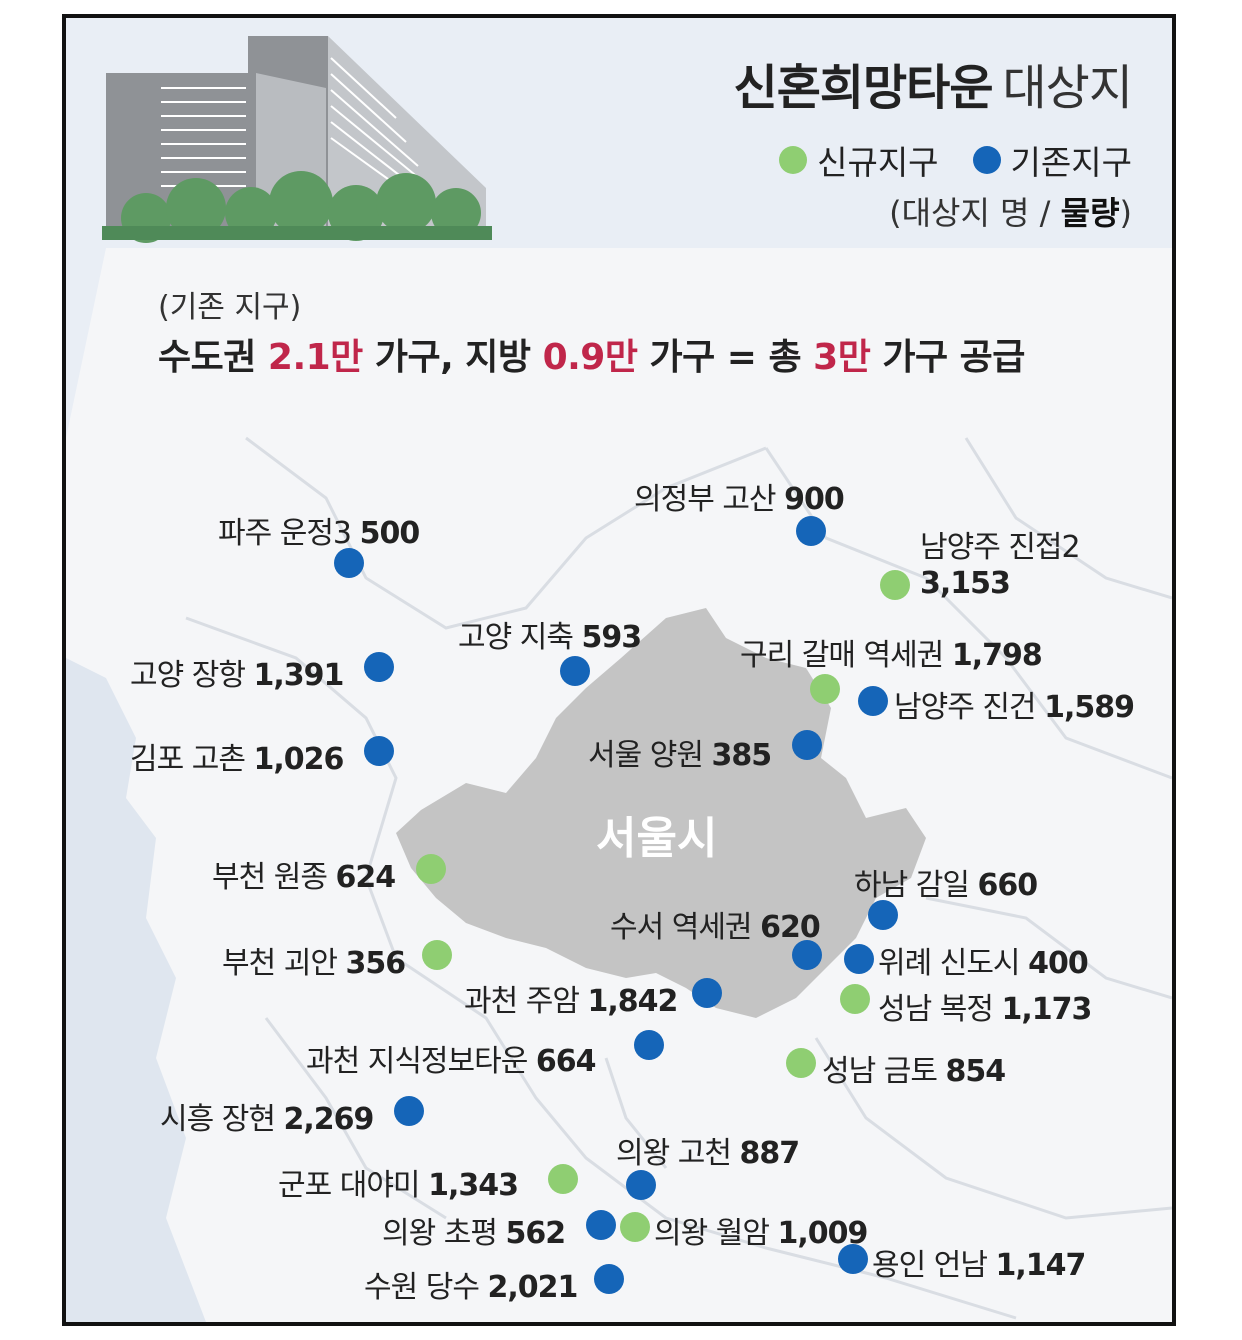  Describe the element at coordinates (975, 213) in the screenshot. I see `legend-note-prefix: (대상지 명 /` at that location.